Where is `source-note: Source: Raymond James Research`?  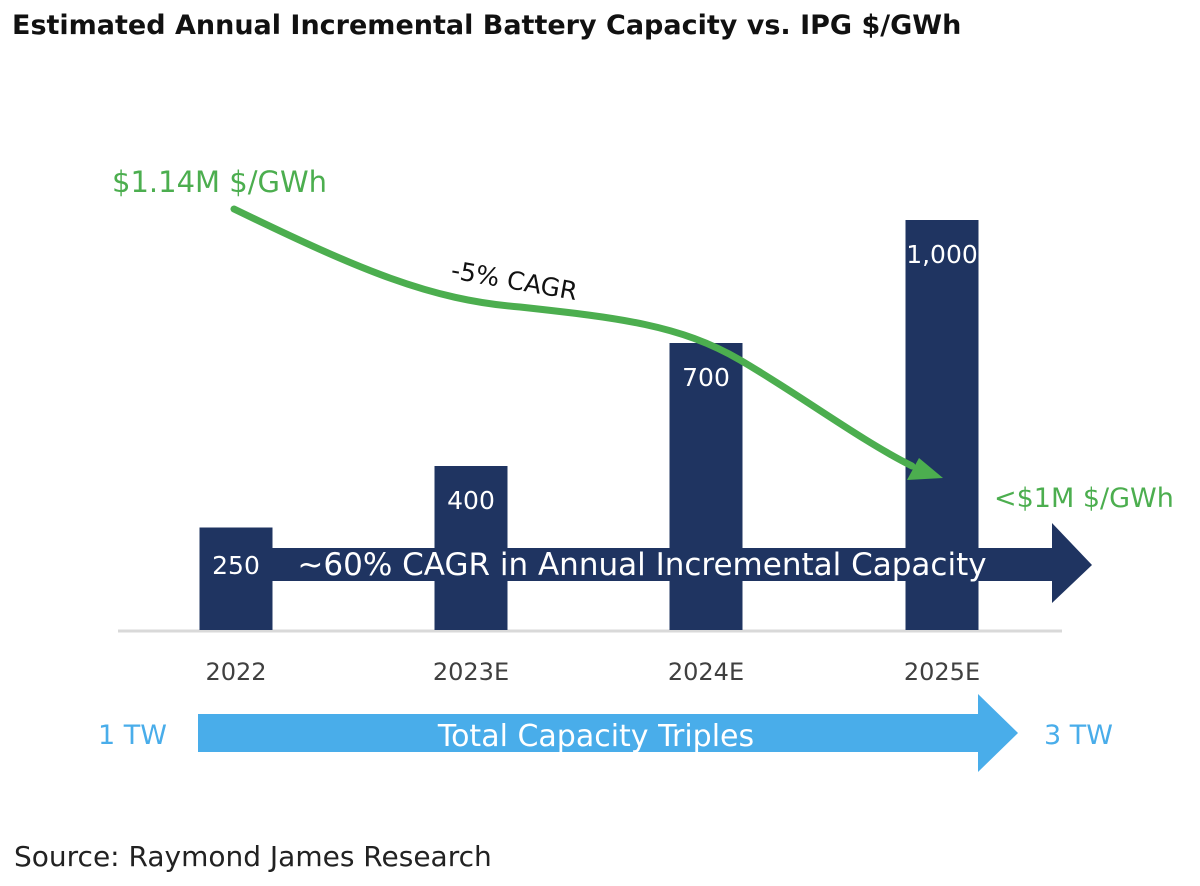 source-note: Source: Raymond James Research is located at coordinates (253, 856).